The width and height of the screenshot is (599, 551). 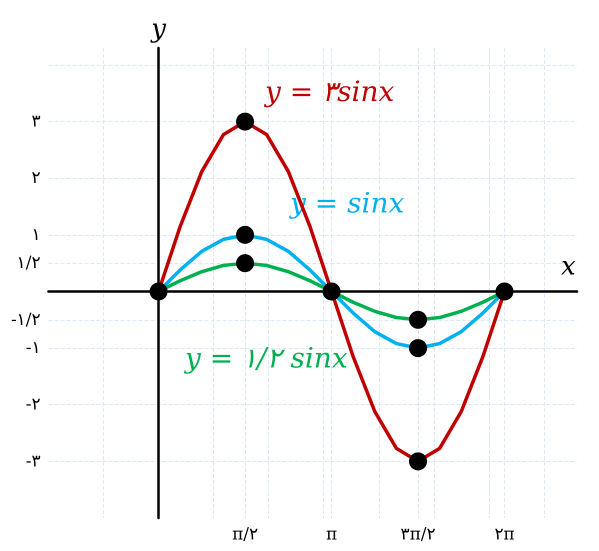 What do you see at coordinates (418, 534) in the screenshot?
I see `x-tick-label: ۳π/۲` at bounding box center [418, 534].